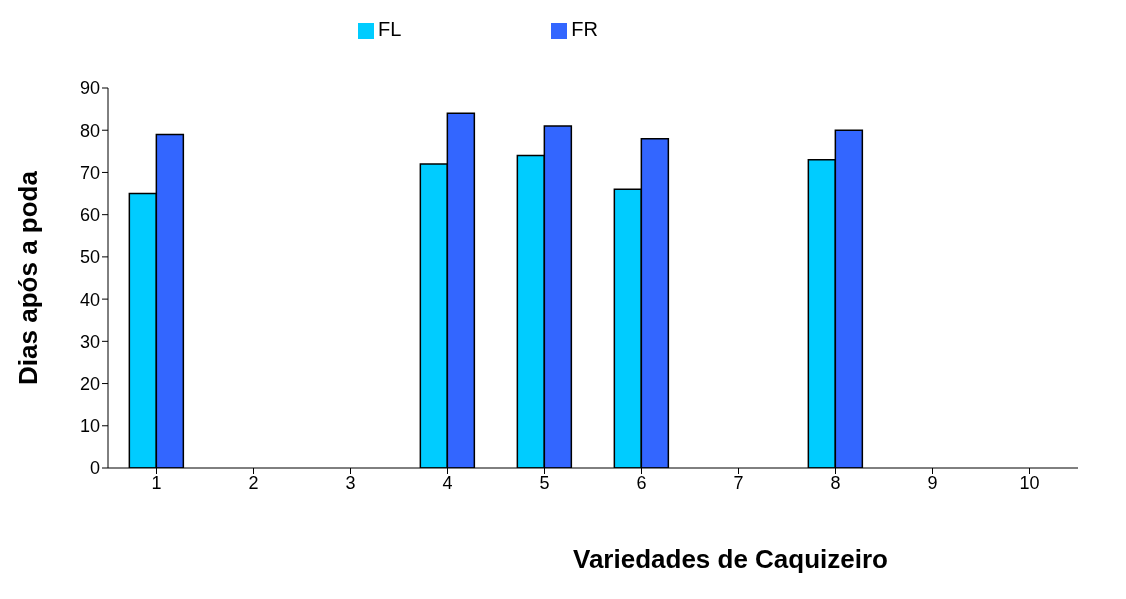  Describe the element at coordinates (156, 482) in the screenshot. I see `x-tick-label: 1` at that location.